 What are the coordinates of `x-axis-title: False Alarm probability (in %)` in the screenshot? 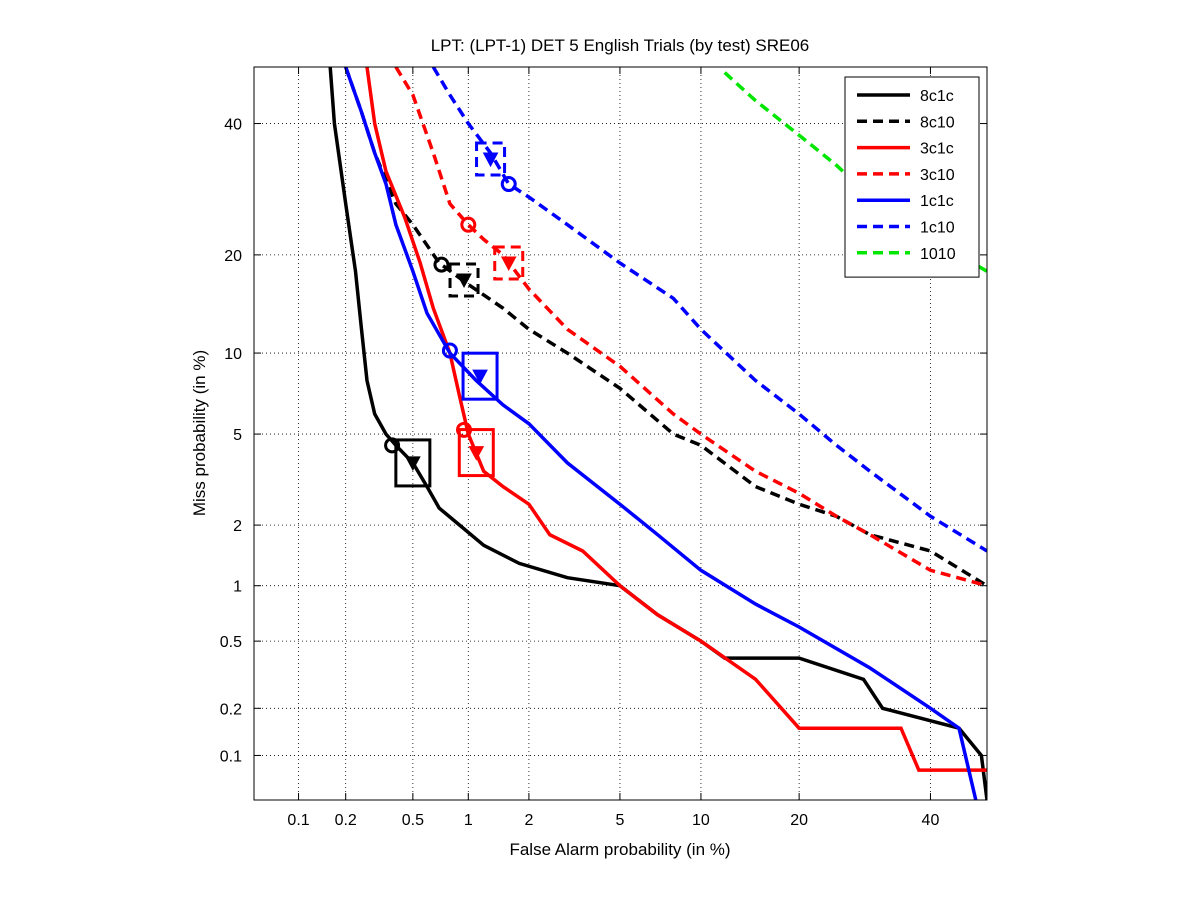 It's located at (619, 849).